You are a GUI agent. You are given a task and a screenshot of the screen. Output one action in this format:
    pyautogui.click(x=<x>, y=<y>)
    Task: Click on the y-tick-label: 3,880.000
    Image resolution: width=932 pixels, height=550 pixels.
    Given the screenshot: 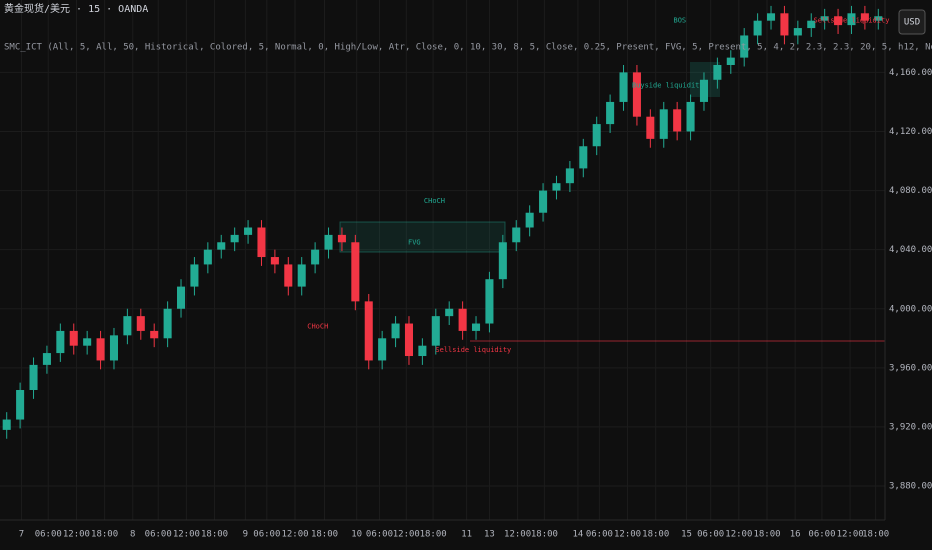 What is the action you would take?
    pyautogui.click(x=910, y=487)
    